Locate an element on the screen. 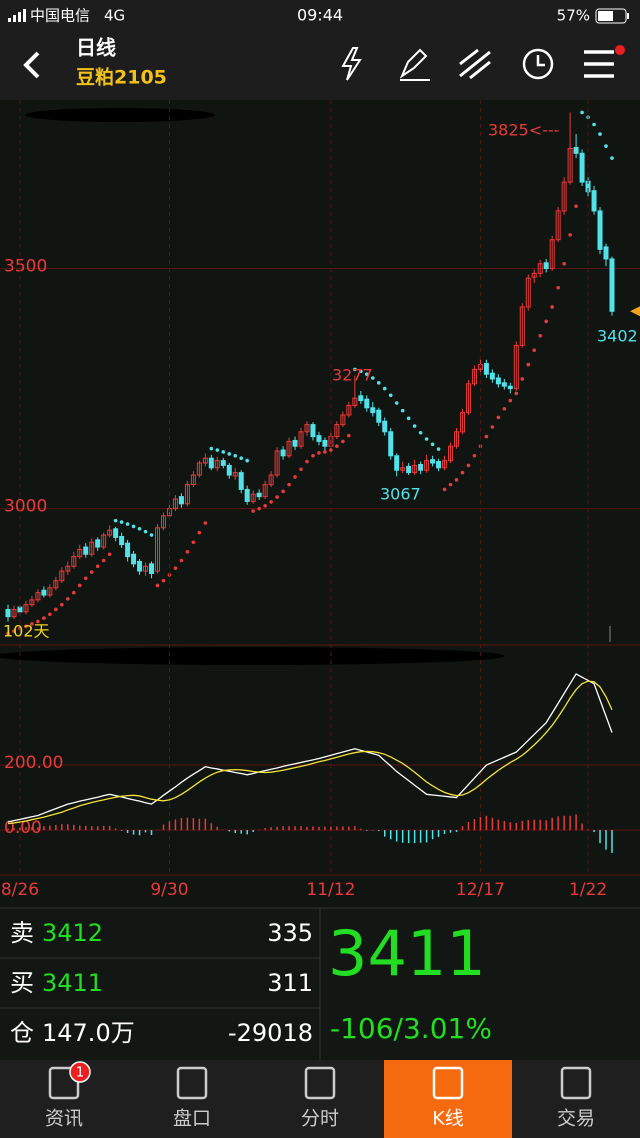  macd-dea is located at coordinates (310, 752).